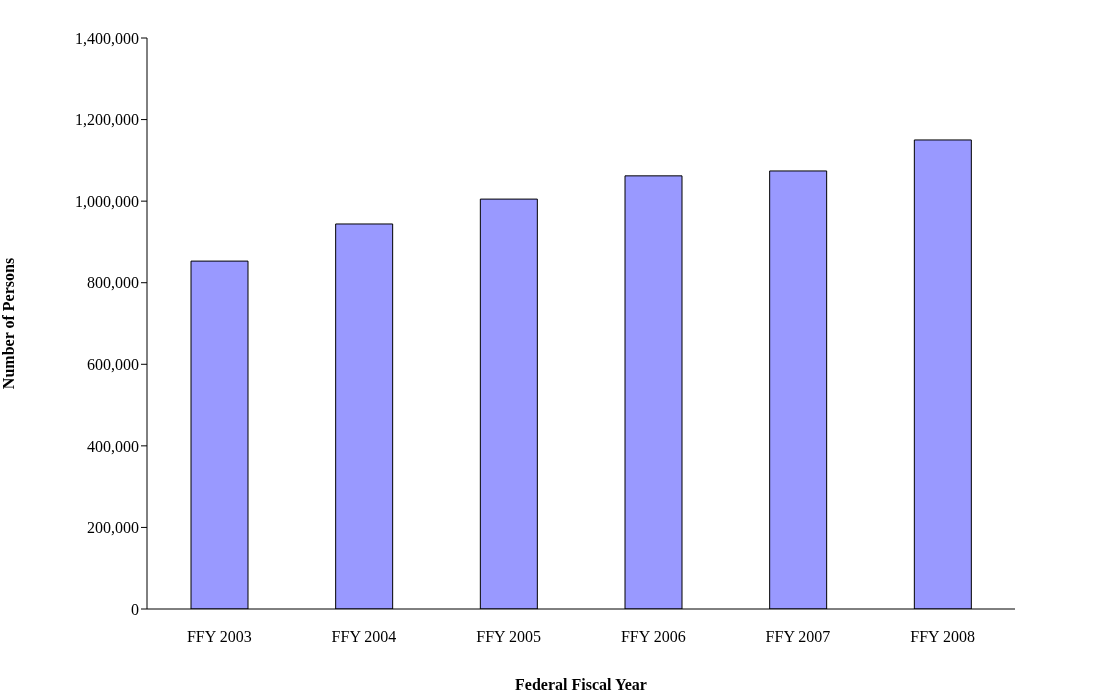 This screenshot has width=1120, height=698. Describe the element at coordinates (653, 637) in the screenshot. I see `x-tick-label: FFY 2006` at that location.